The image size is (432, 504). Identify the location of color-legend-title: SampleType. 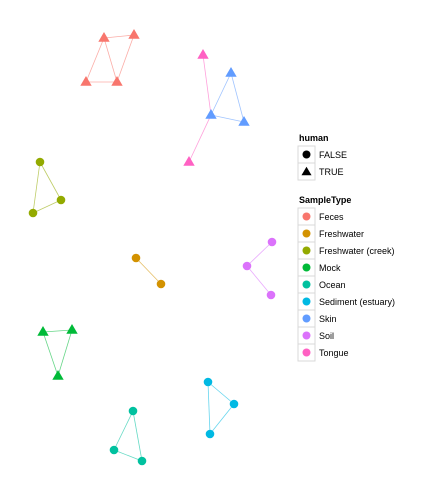
(325, 200).